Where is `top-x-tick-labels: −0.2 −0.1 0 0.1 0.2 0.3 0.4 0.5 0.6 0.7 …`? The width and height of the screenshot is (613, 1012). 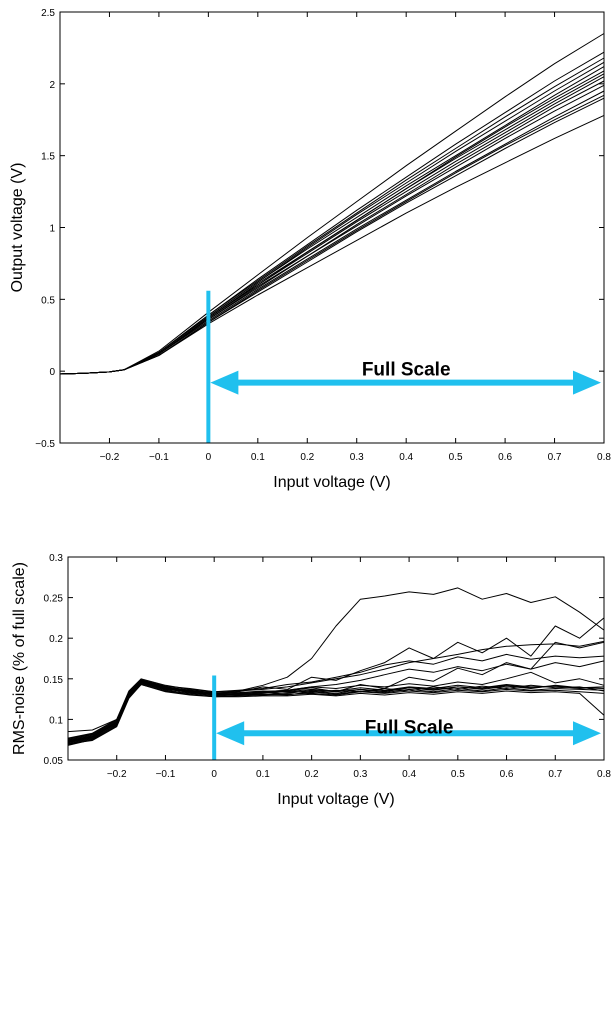 top-x-tick-labels: −0.2 −0.1 0 0.1 0.2 0.3 0.4 0.5 0.6 0.7 … is located at coordinates (356, 457).